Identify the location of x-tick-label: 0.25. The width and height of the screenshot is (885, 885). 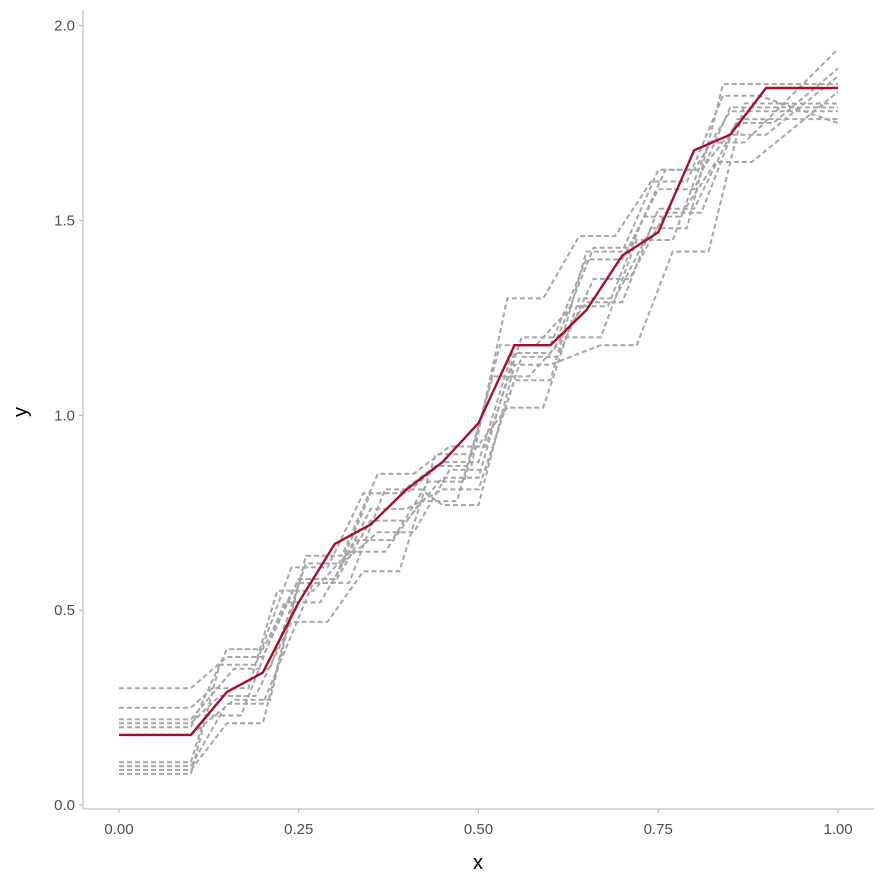
(298, 829).